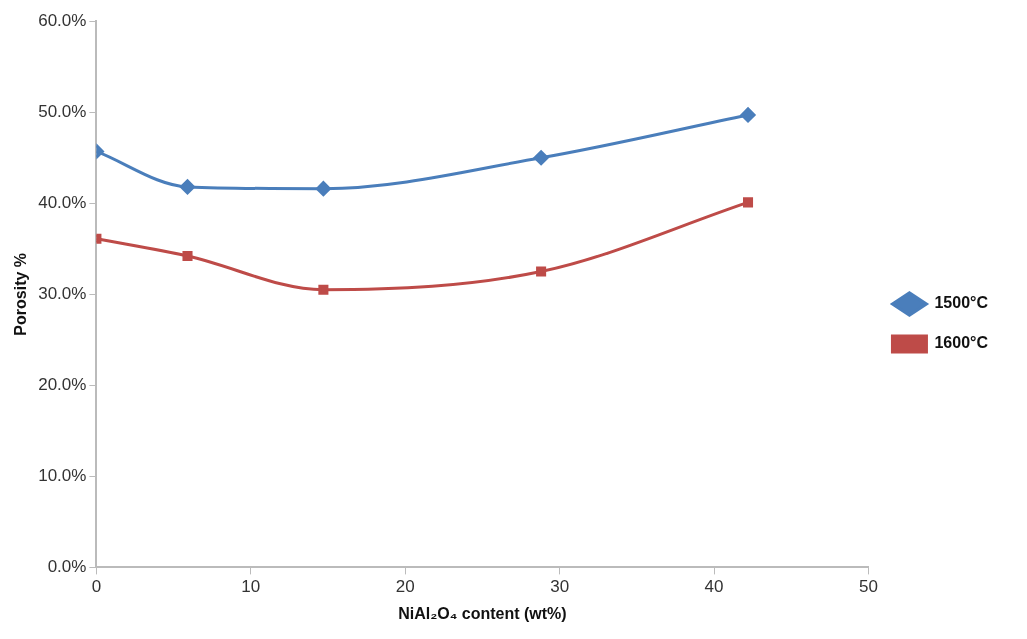 The image size is (1027, 639). Describe the element at coordinates (96, 587) in the screenshot. I see `x-tick-label: 0` at that location.